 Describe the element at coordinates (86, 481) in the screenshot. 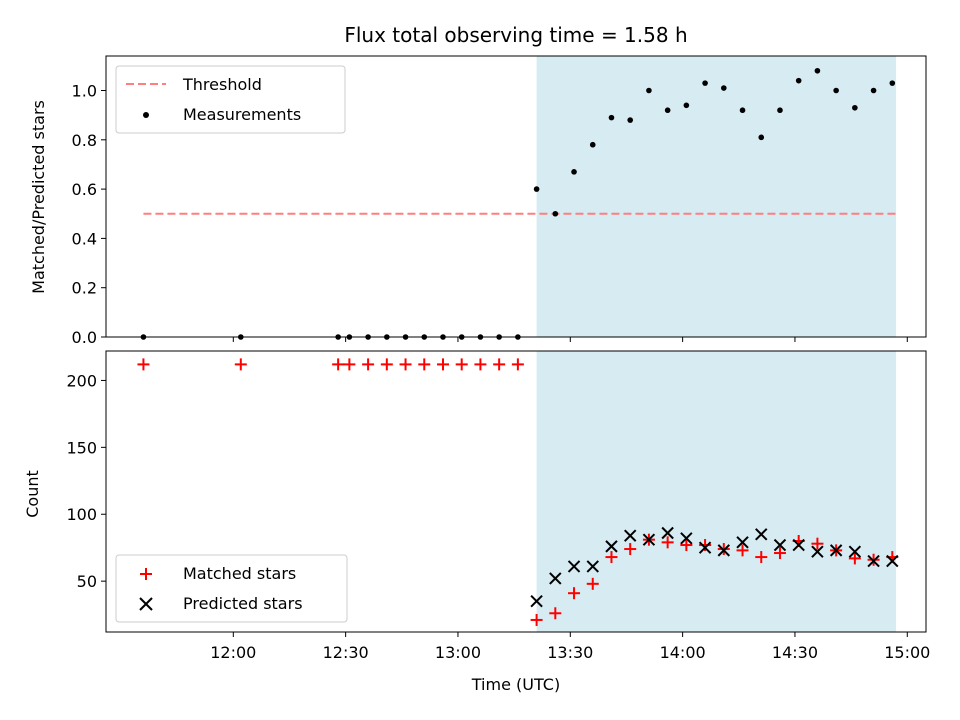

I see `bottom-y-ticks: 50 100 150 200` at that location.